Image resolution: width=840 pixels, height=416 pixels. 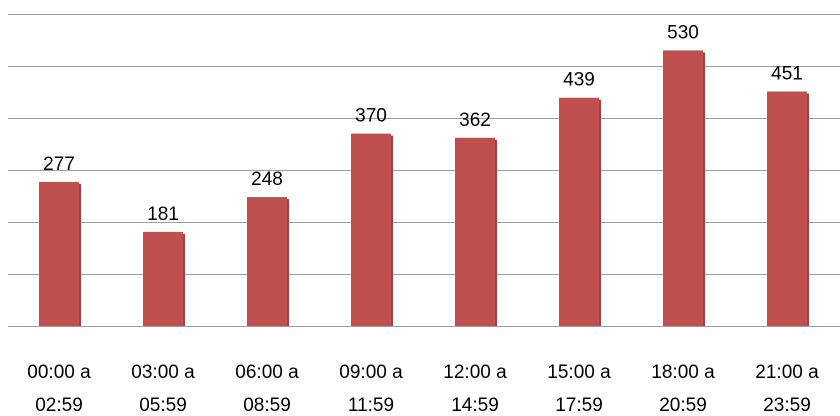 What do you see at coordinates (475, 405) in the screenshot?
I see `x-tick-label: 14:59` at bounding box center [475, 405].